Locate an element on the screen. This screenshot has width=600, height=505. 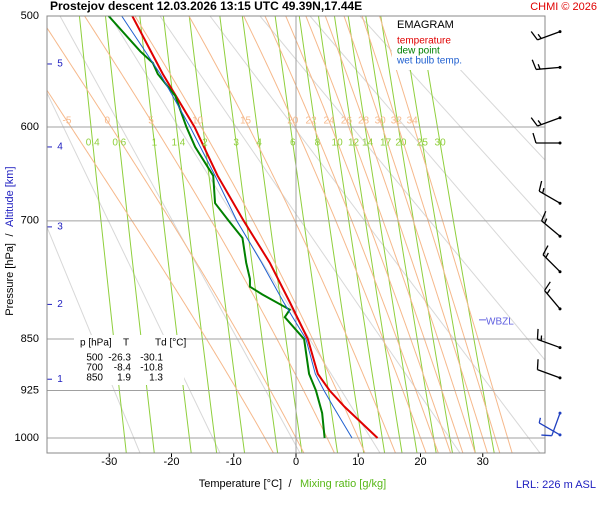
y-tick-label: 500 is located at coordinates (30, 16).